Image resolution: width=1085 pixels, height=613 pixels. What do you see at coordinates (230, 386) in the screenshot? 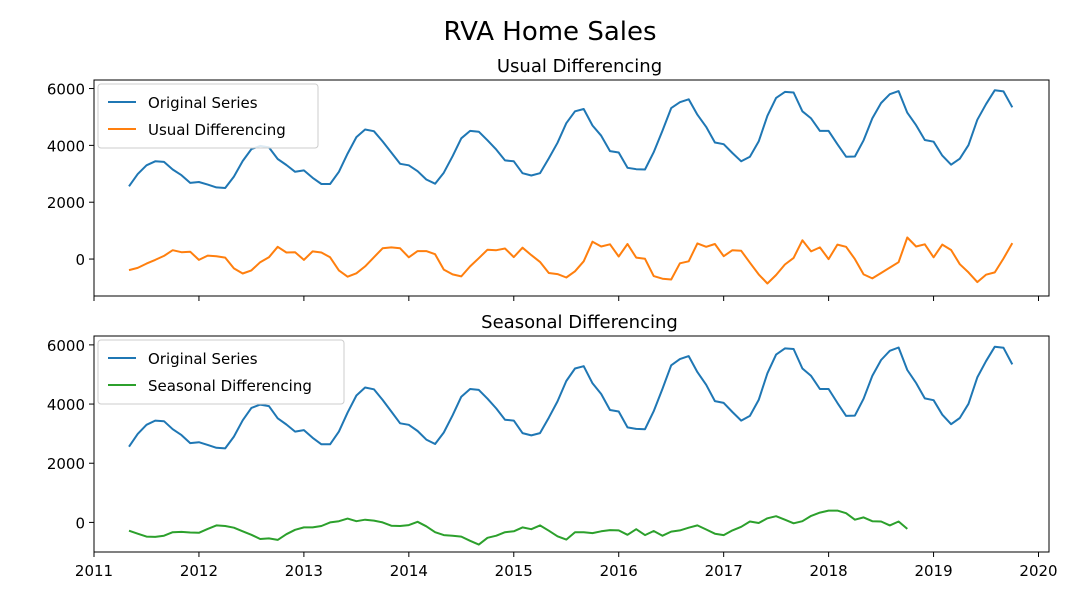
I see `legend-label: Seasonal Differencing` at bounding box center [230, 386].